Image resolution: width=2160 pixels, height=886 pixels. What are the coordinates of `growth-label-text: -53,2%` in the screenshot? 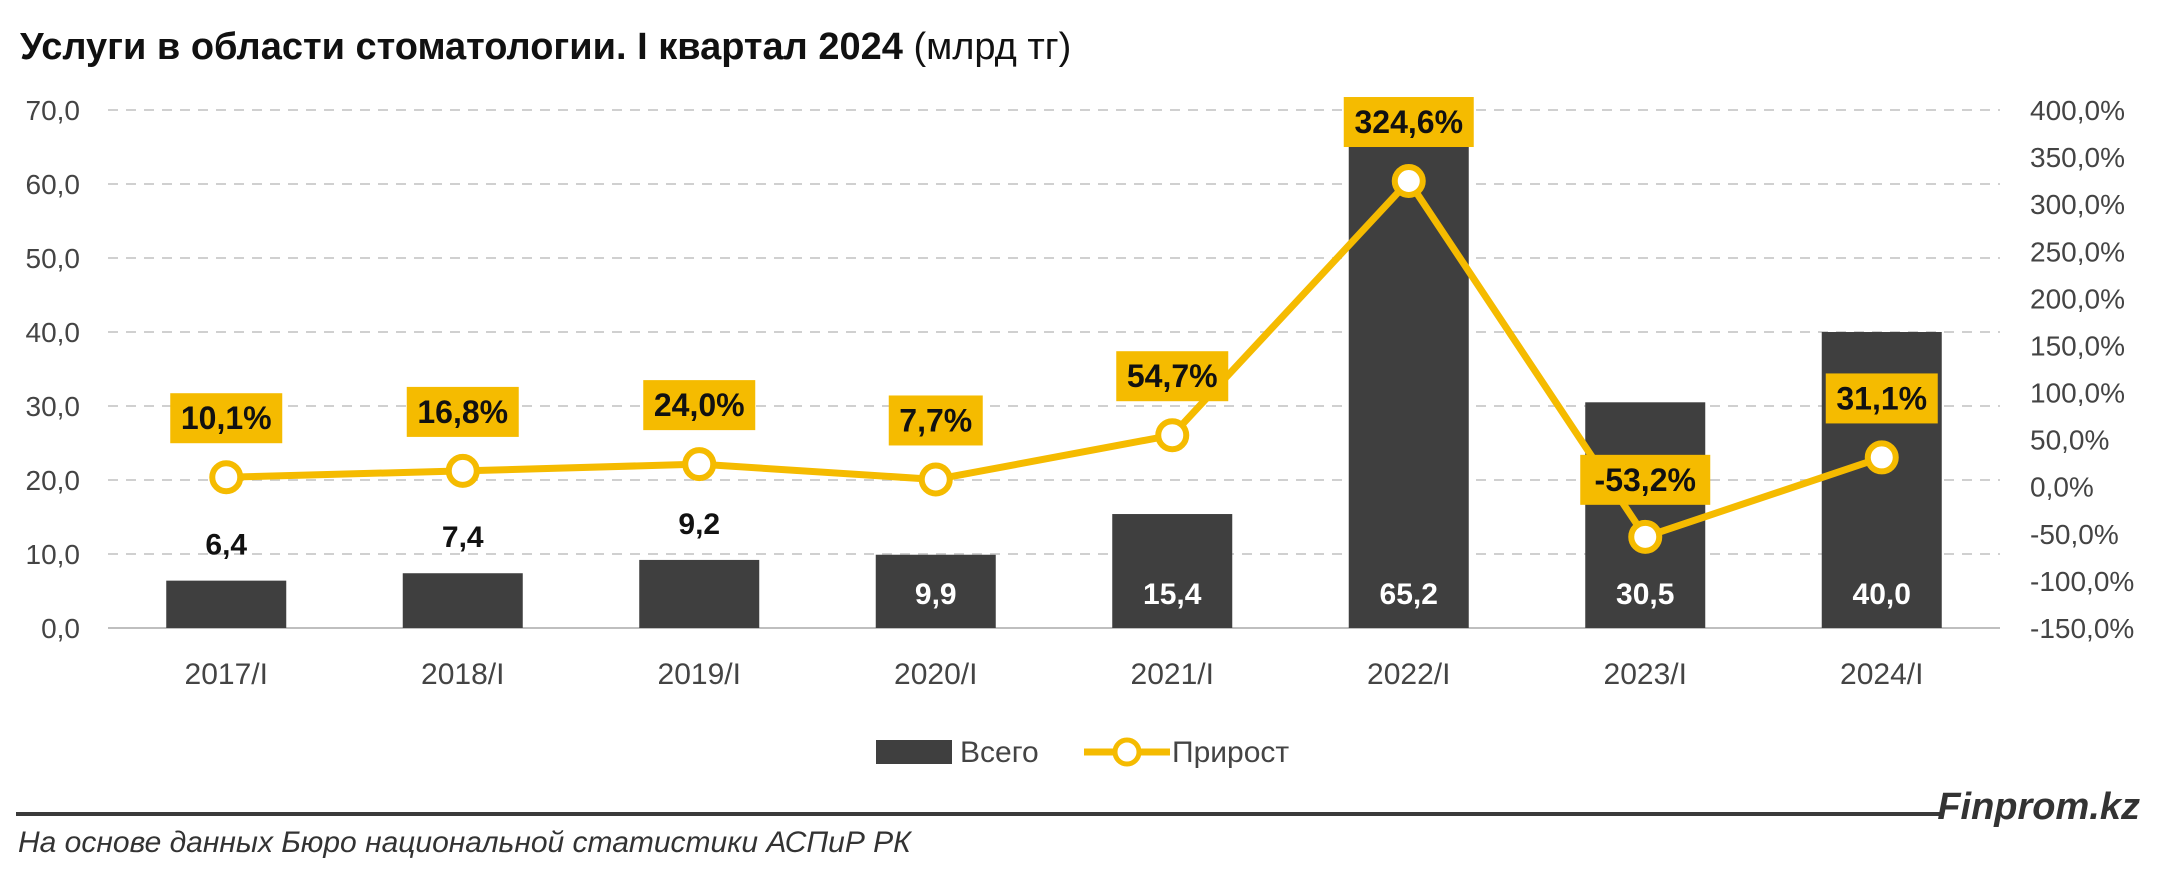 It's located at (1645, 480).